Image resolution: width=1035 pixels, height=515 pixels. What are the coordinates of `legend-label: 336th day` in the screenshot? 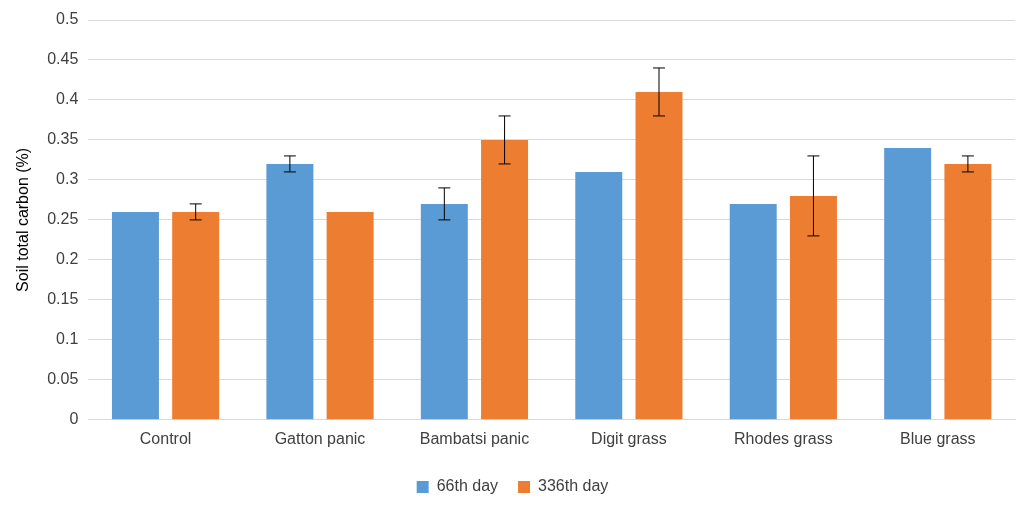 It's located at (573, 486).